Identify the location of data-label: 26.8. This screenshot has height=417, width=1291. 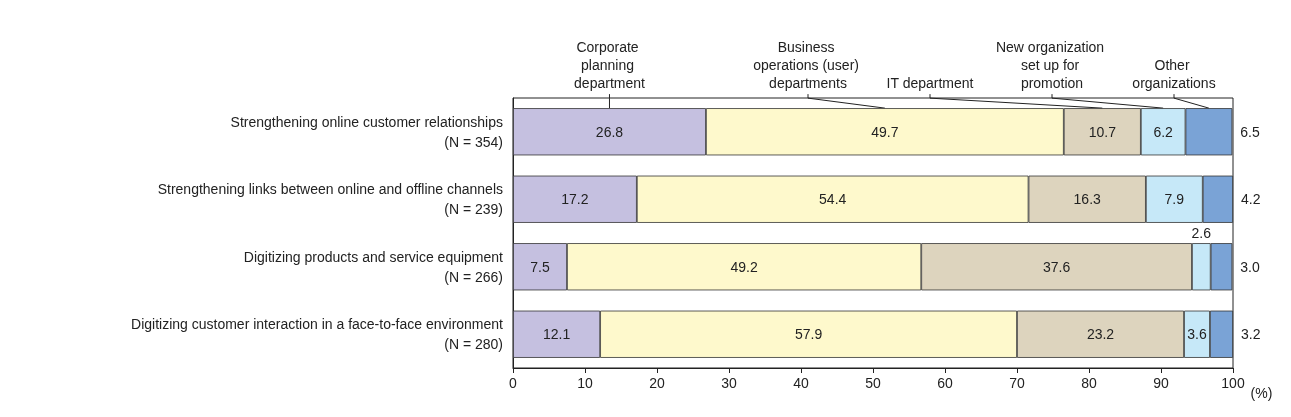
(609, 131).